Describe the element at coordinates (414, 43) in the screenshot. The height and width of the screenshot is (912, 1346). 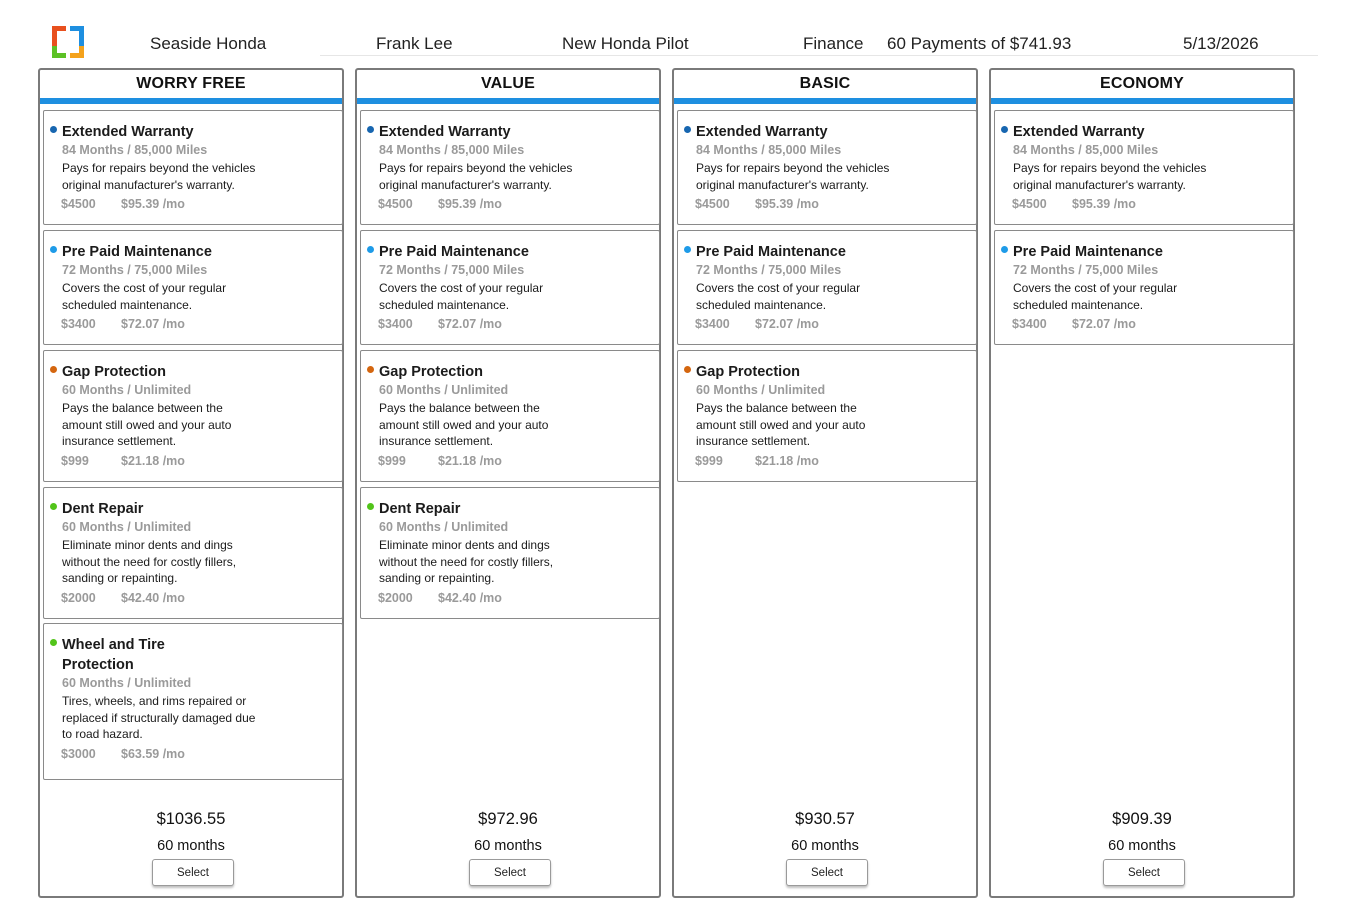
I see `customer-name: Frank Lee` at that location.